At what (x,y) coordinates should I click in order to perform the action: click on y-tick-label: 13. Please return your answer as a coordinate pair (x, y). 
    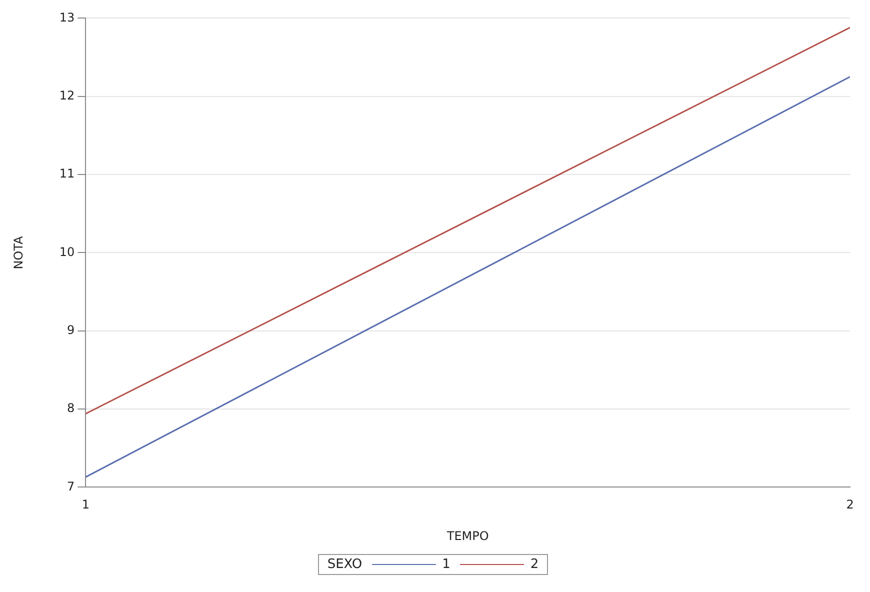
    Looking at the image, I should click on (67, 17).